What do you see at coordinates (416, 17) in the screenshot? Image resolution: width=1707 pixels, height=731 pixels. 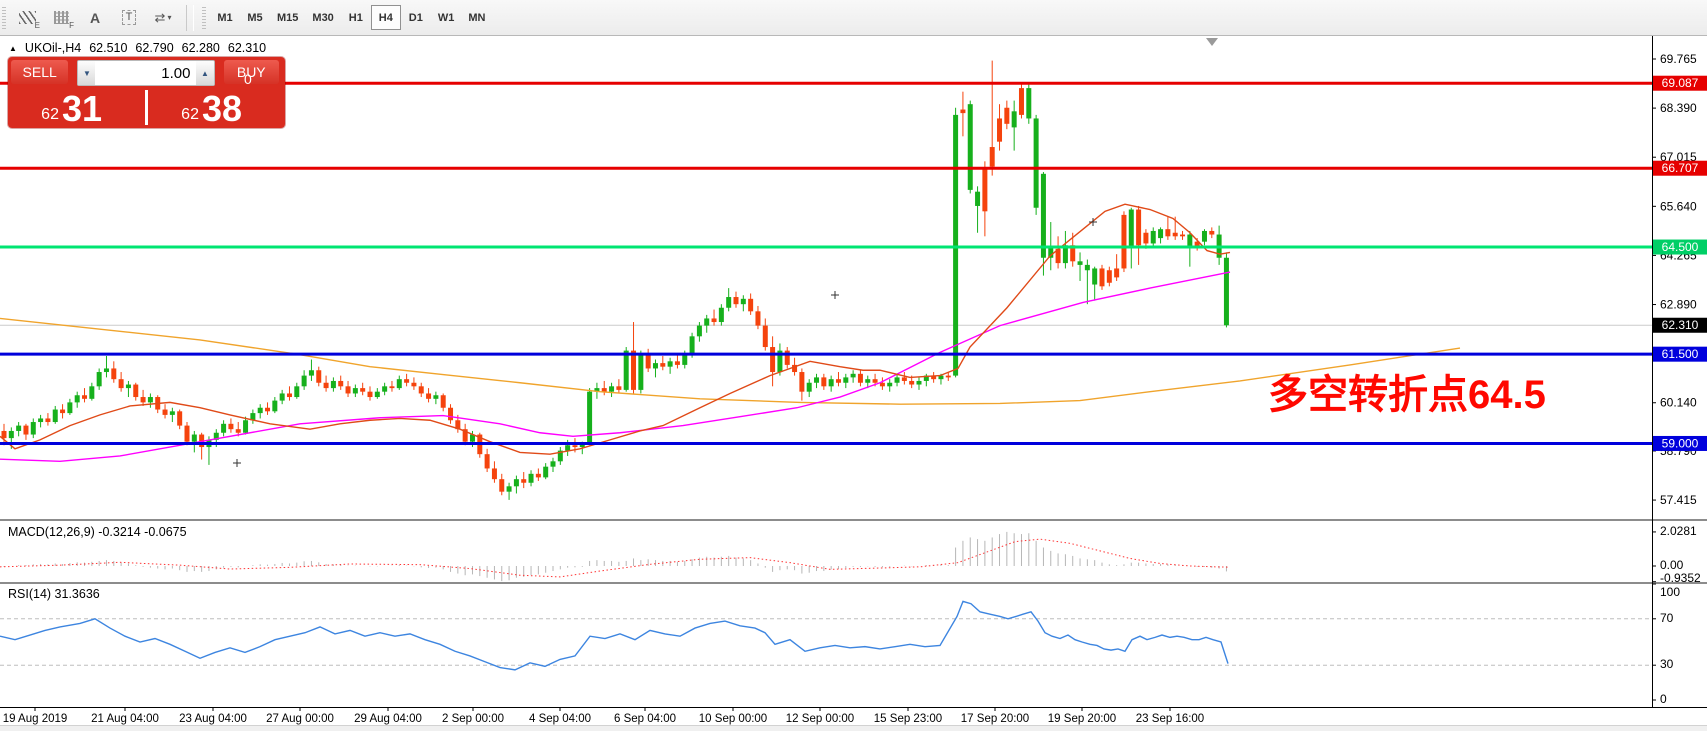 I see `tf-d1-button: D1` at bounding box center [416, 17].